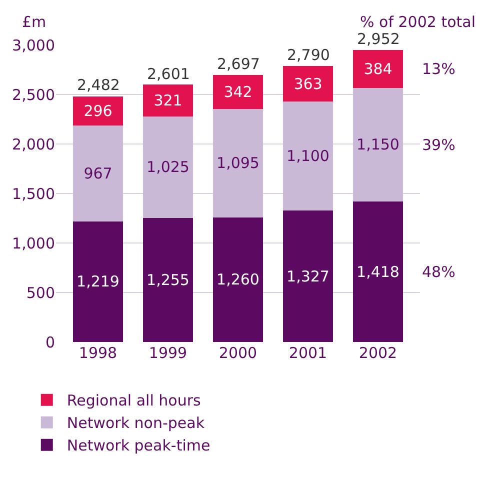  What do you see at coordinates (33, 243) in the screenshot?
I see `y-tick-label: 1,000` at bounding box center [33, 243].